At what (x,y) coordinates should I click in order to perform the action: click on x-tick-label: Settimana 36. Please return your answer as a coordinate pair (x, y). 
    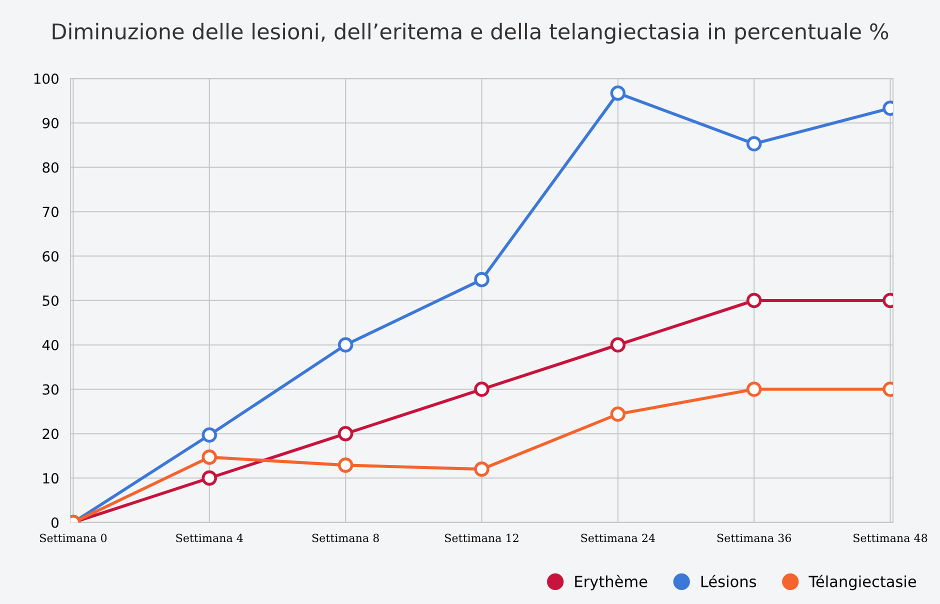
    Looking at the image, I should click on (754, 538).